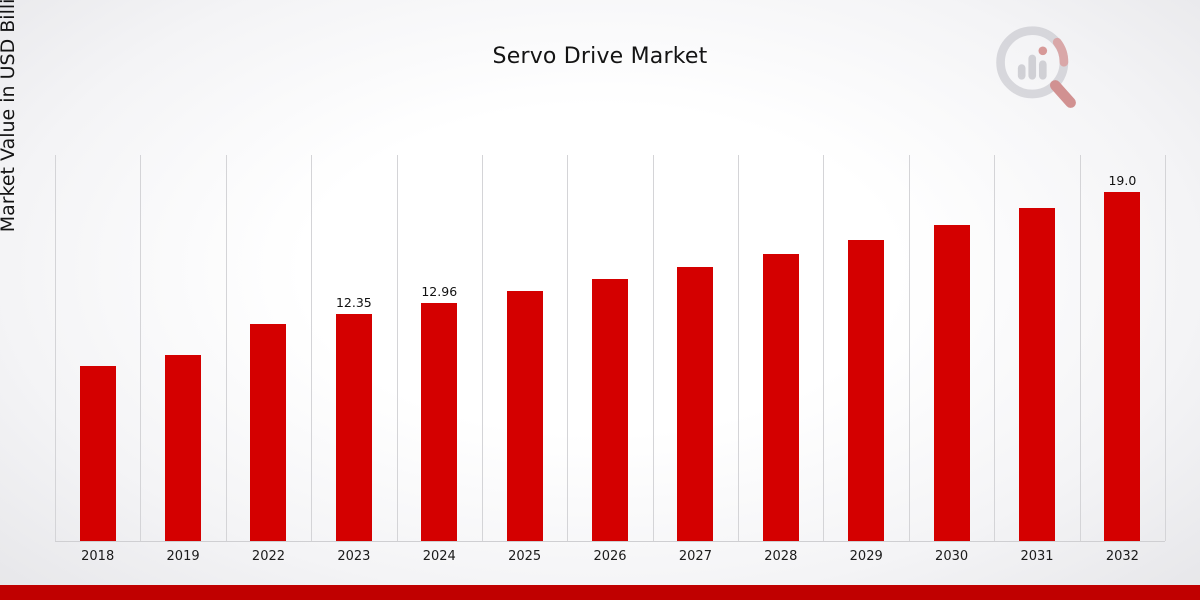  Describe the element at coordinates (439, 556) in the screenshot. I see `x-axis-tick-label: 2024` at that location.